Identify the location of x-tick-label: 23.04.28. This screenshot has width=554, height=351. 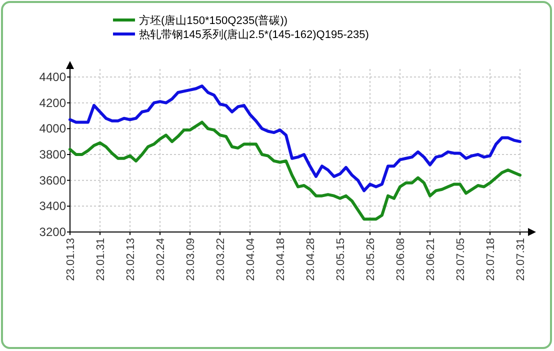
(311, 259).